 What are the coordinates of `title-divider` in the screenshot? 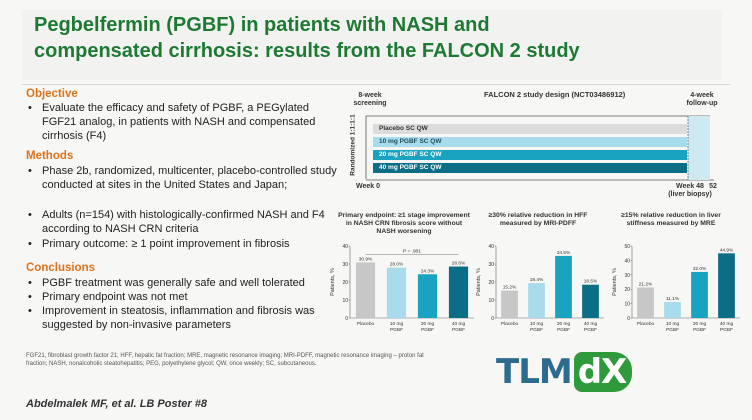 It's located at (376, 84).